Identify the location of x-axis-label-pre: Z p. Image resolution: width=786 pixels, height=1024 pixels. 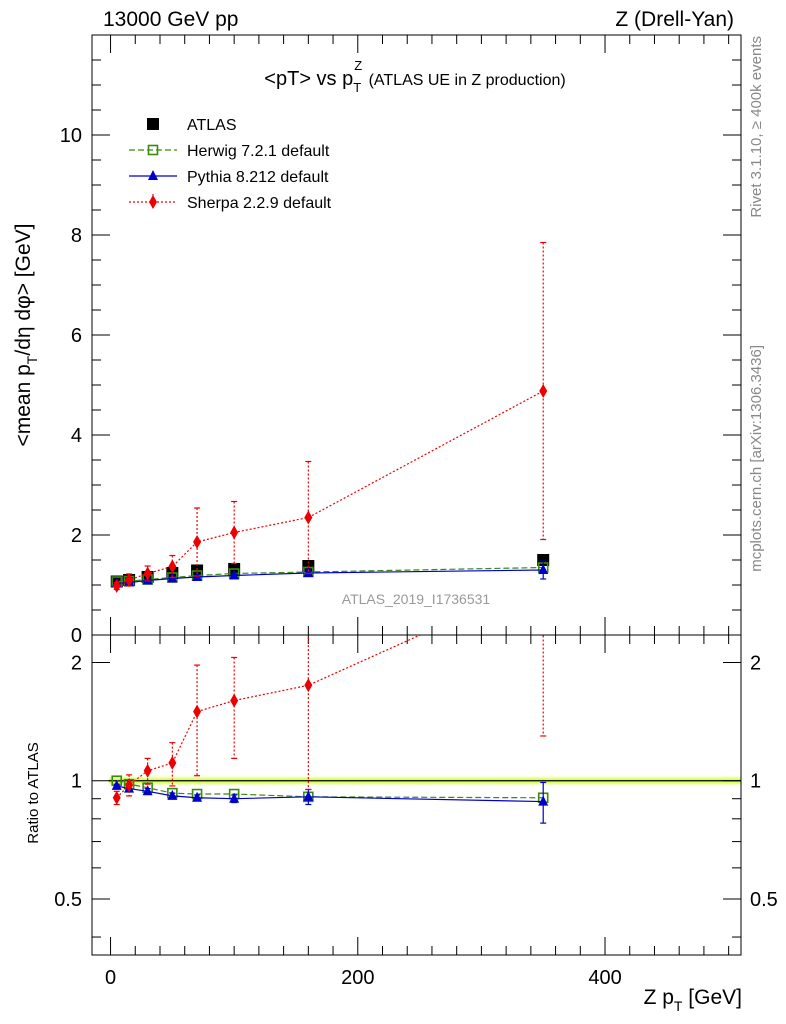
(659, 997).